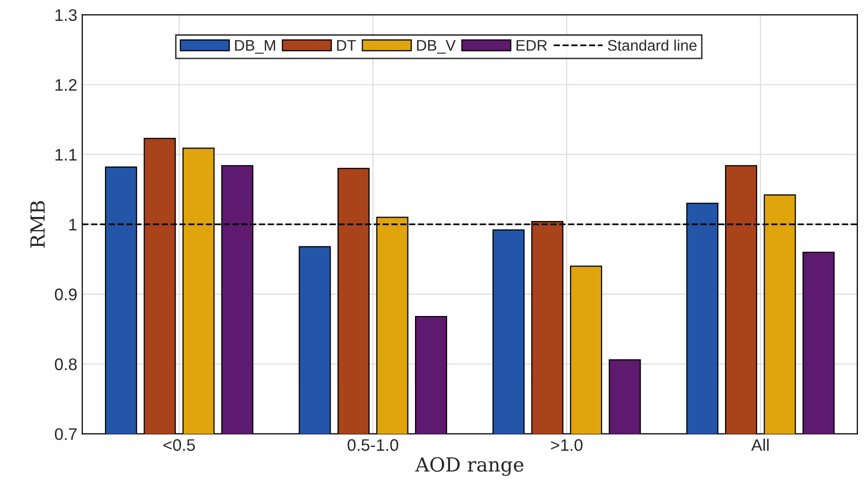  Describe the element at coordinates (66, 15) in the screenshot. I see `y-tick-label: 1.3` at that location.